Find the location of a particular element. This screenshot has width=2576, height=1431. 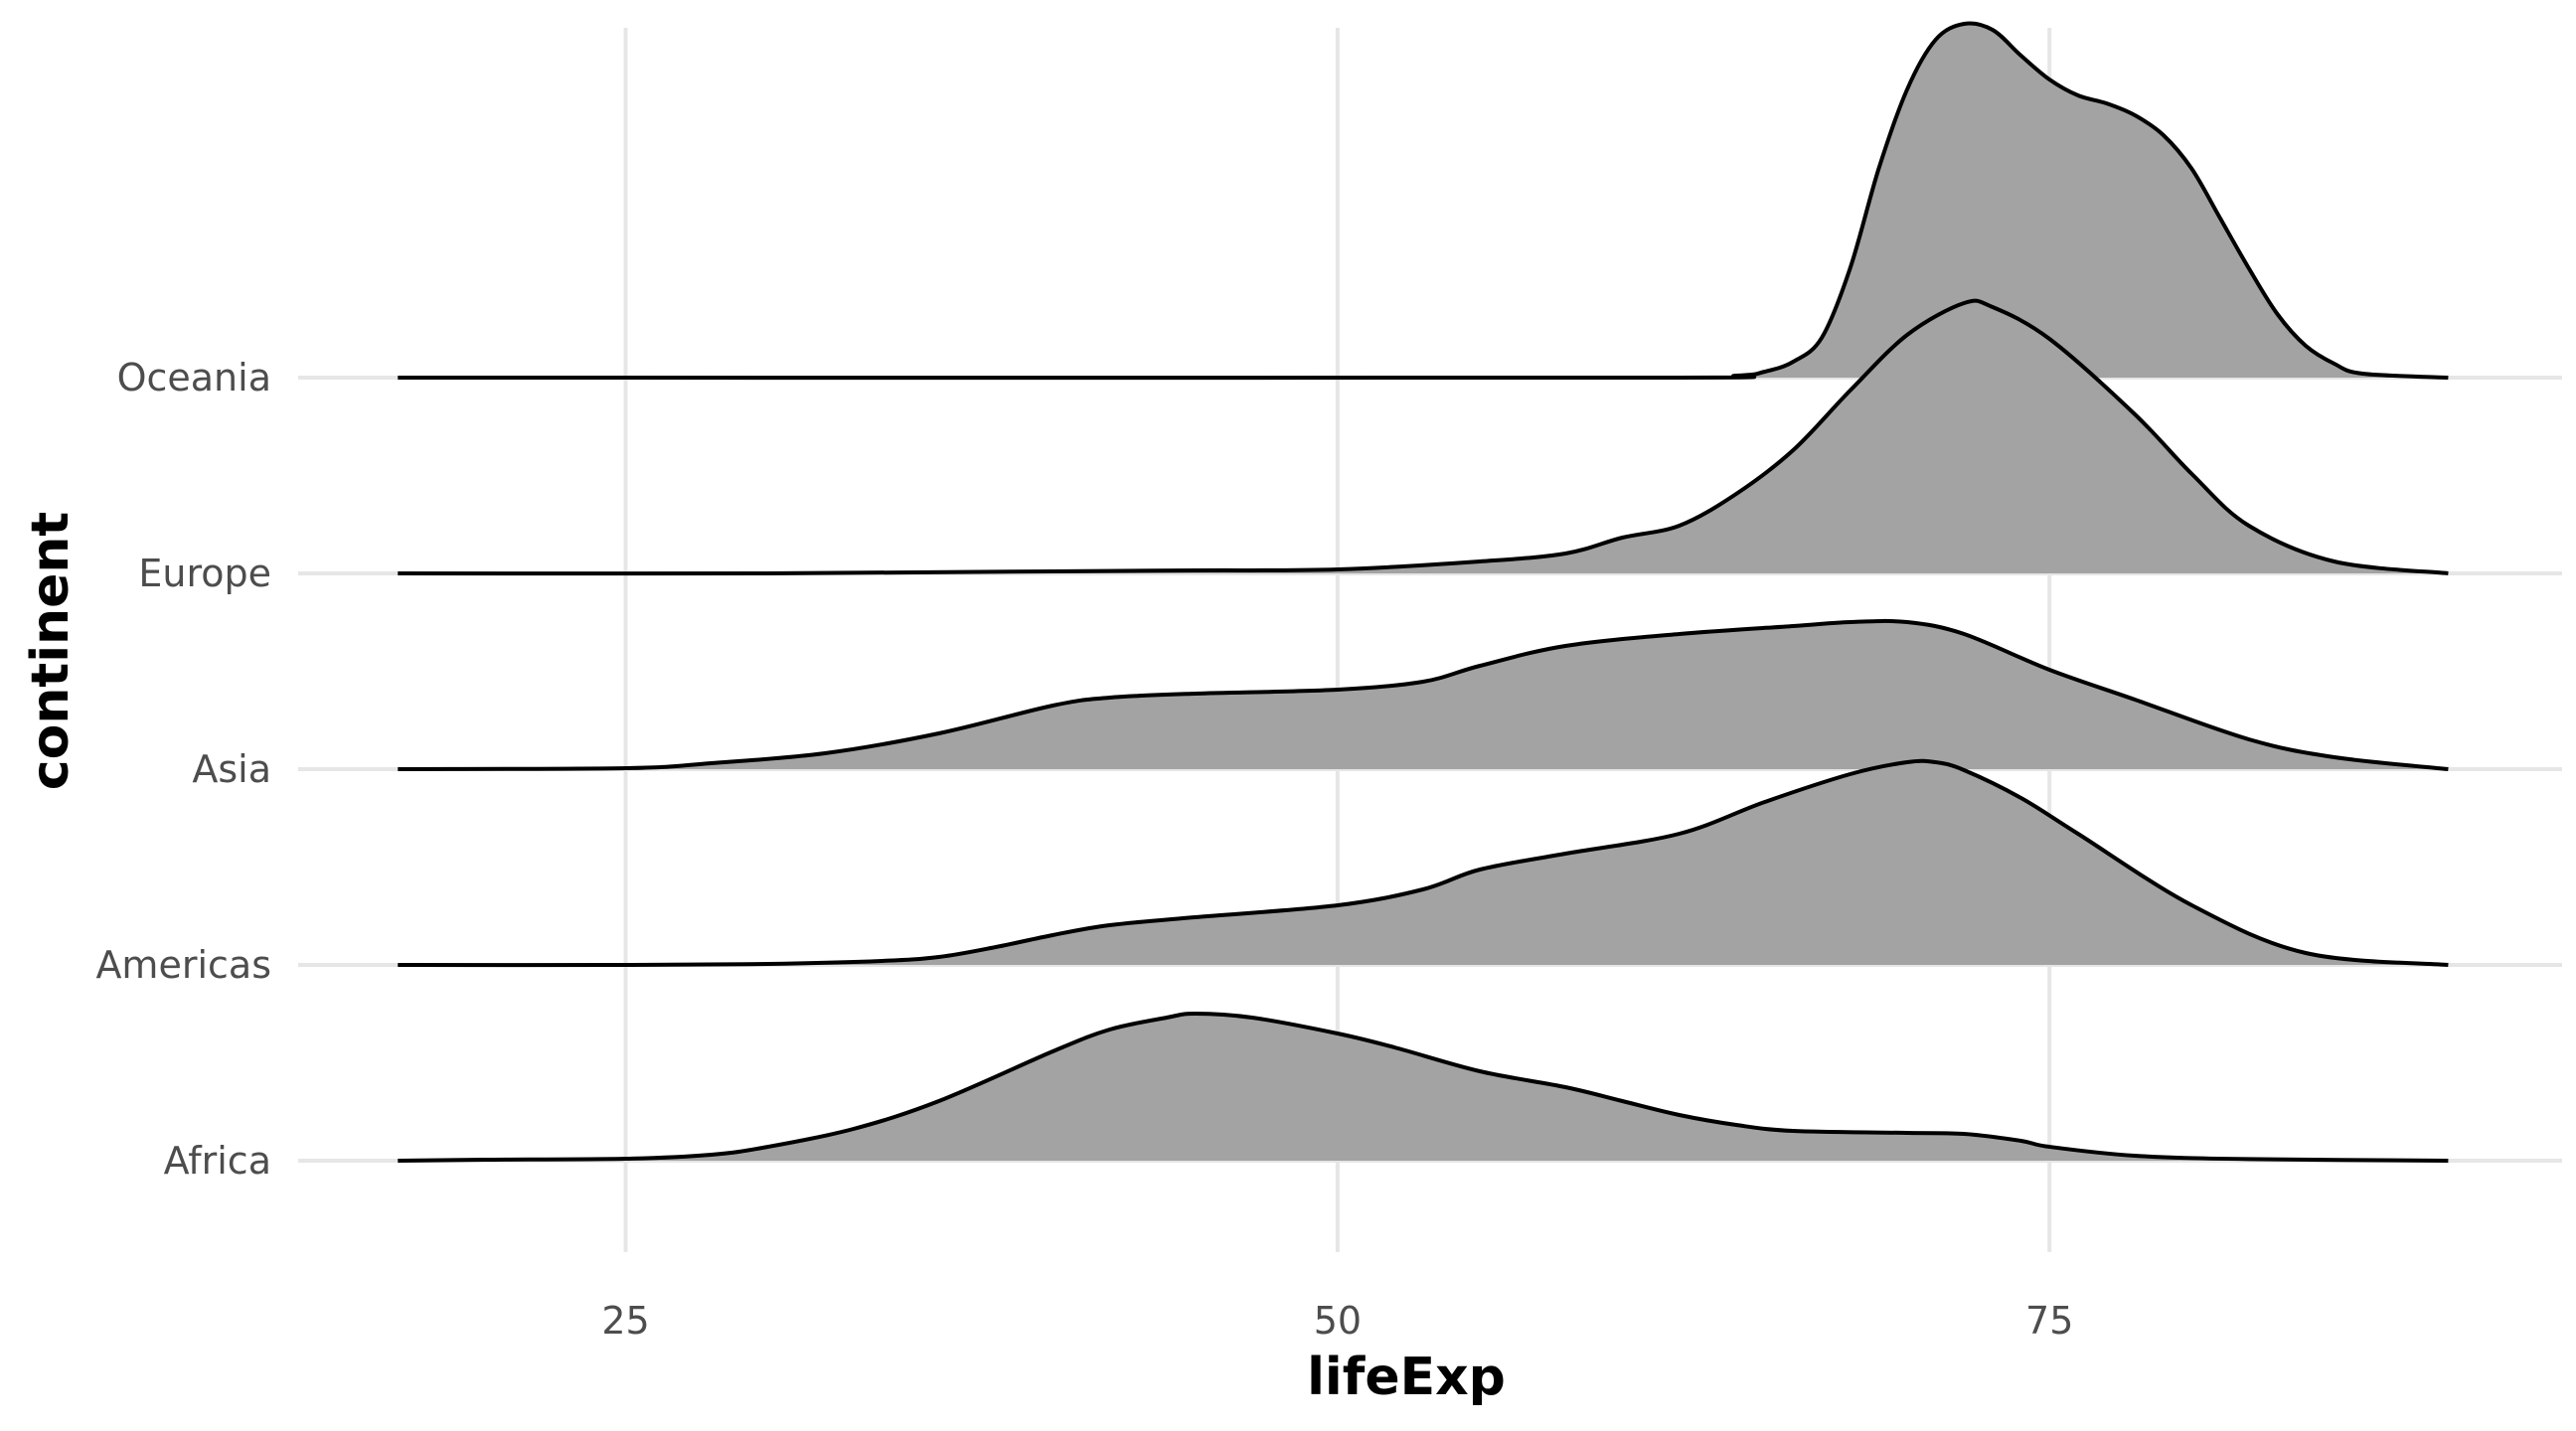

x-tick-labels: 25 50 75 is located at coordinates (1337, 1321).